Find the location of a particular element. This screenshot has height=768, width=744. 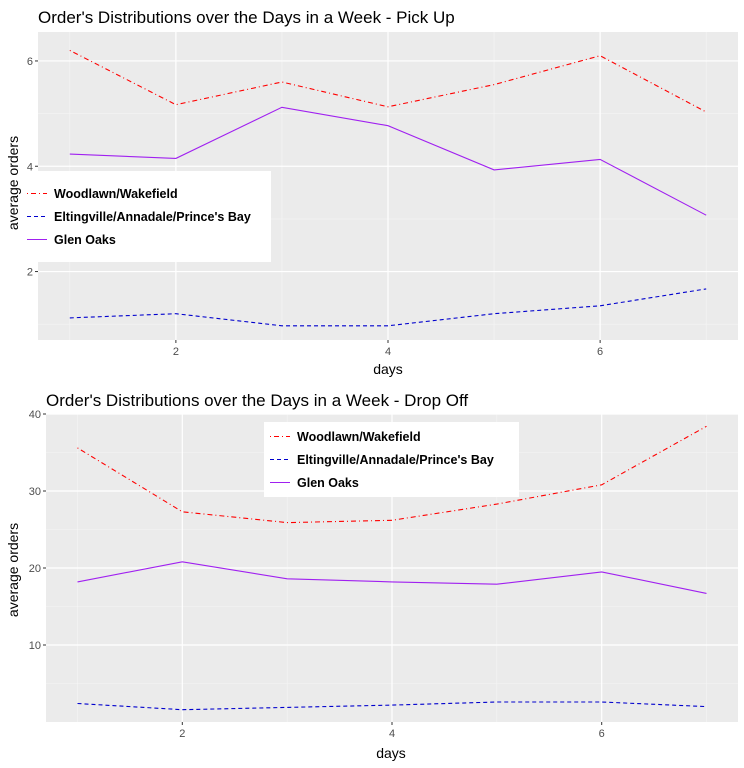

y-tick-label: 30 is located at coordinates (35, 492).